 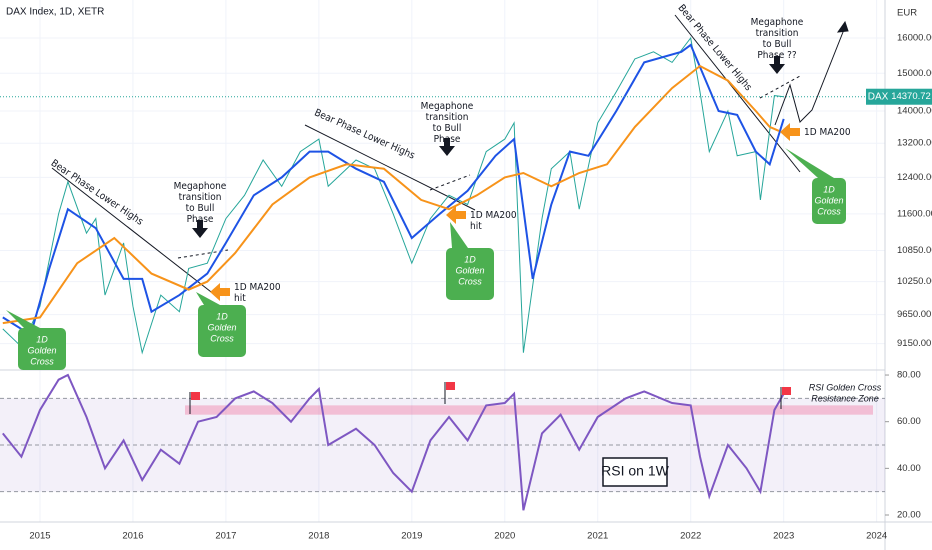 What do you see at coordinates (55, 12) in the screenshot?
I see `chart-title: DAX Index, 1D, XETR` at bounding box center [55, 12].